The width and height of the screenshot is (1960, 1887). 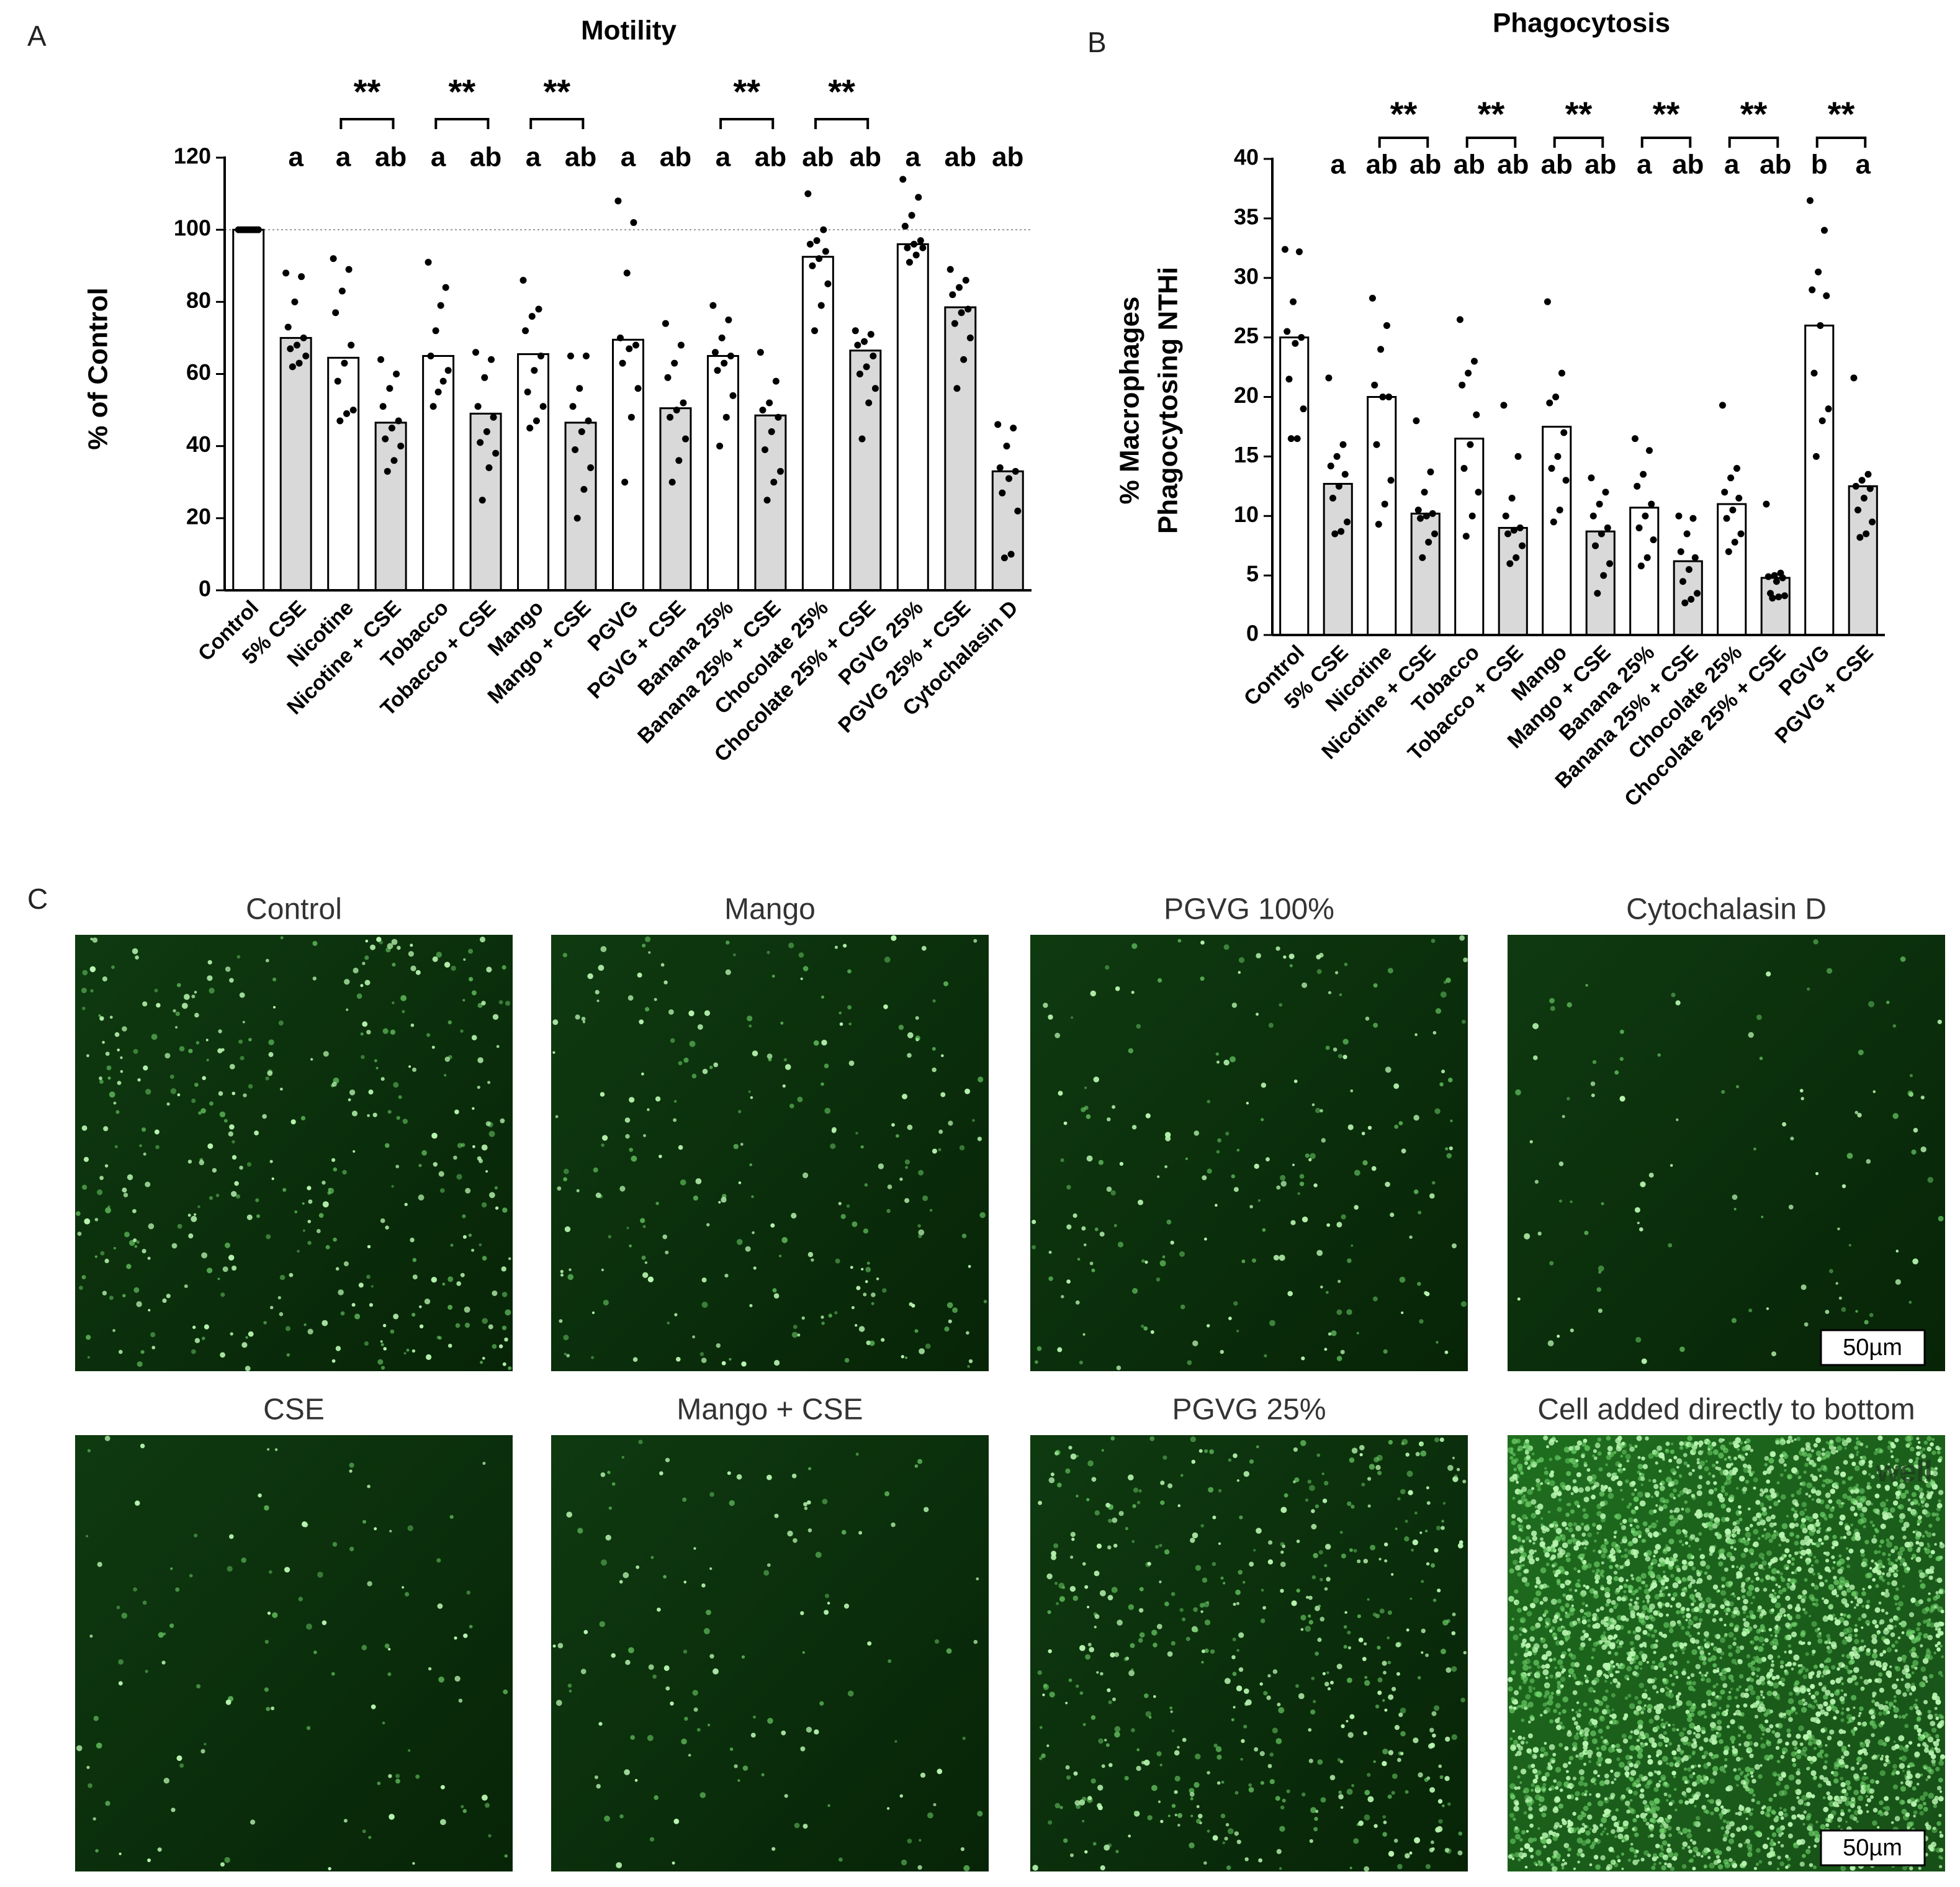 I want to click on significance-letter: ab, so click(x=1688, y=165).